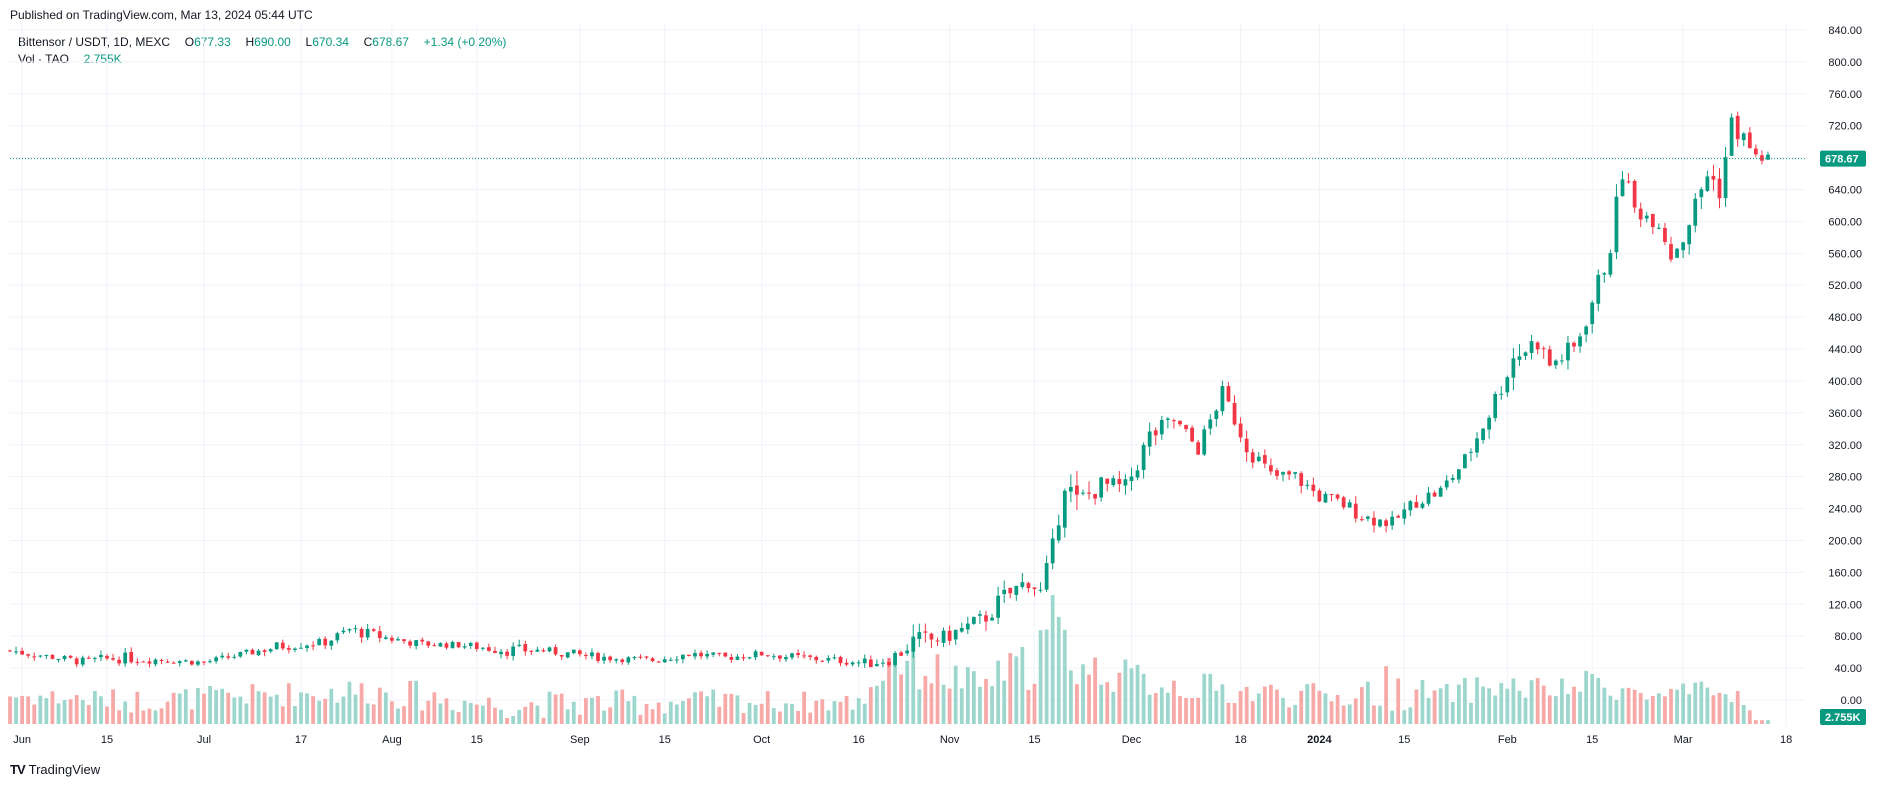 This screenshot has width=1883, height=788. I want to click on y-tick-label: 480.00, so click(1845, 318).